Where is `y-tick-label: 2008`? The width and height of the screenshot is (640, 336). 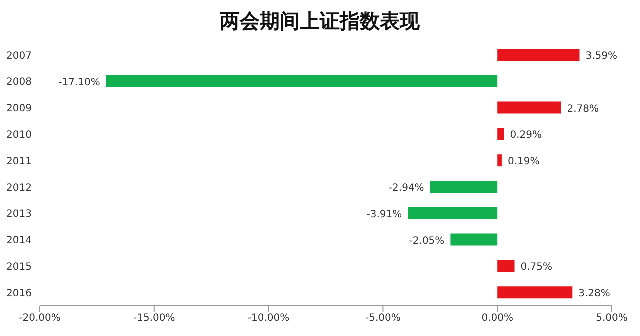 y-tick-label: 2008 is located at coordinates (19, 82).